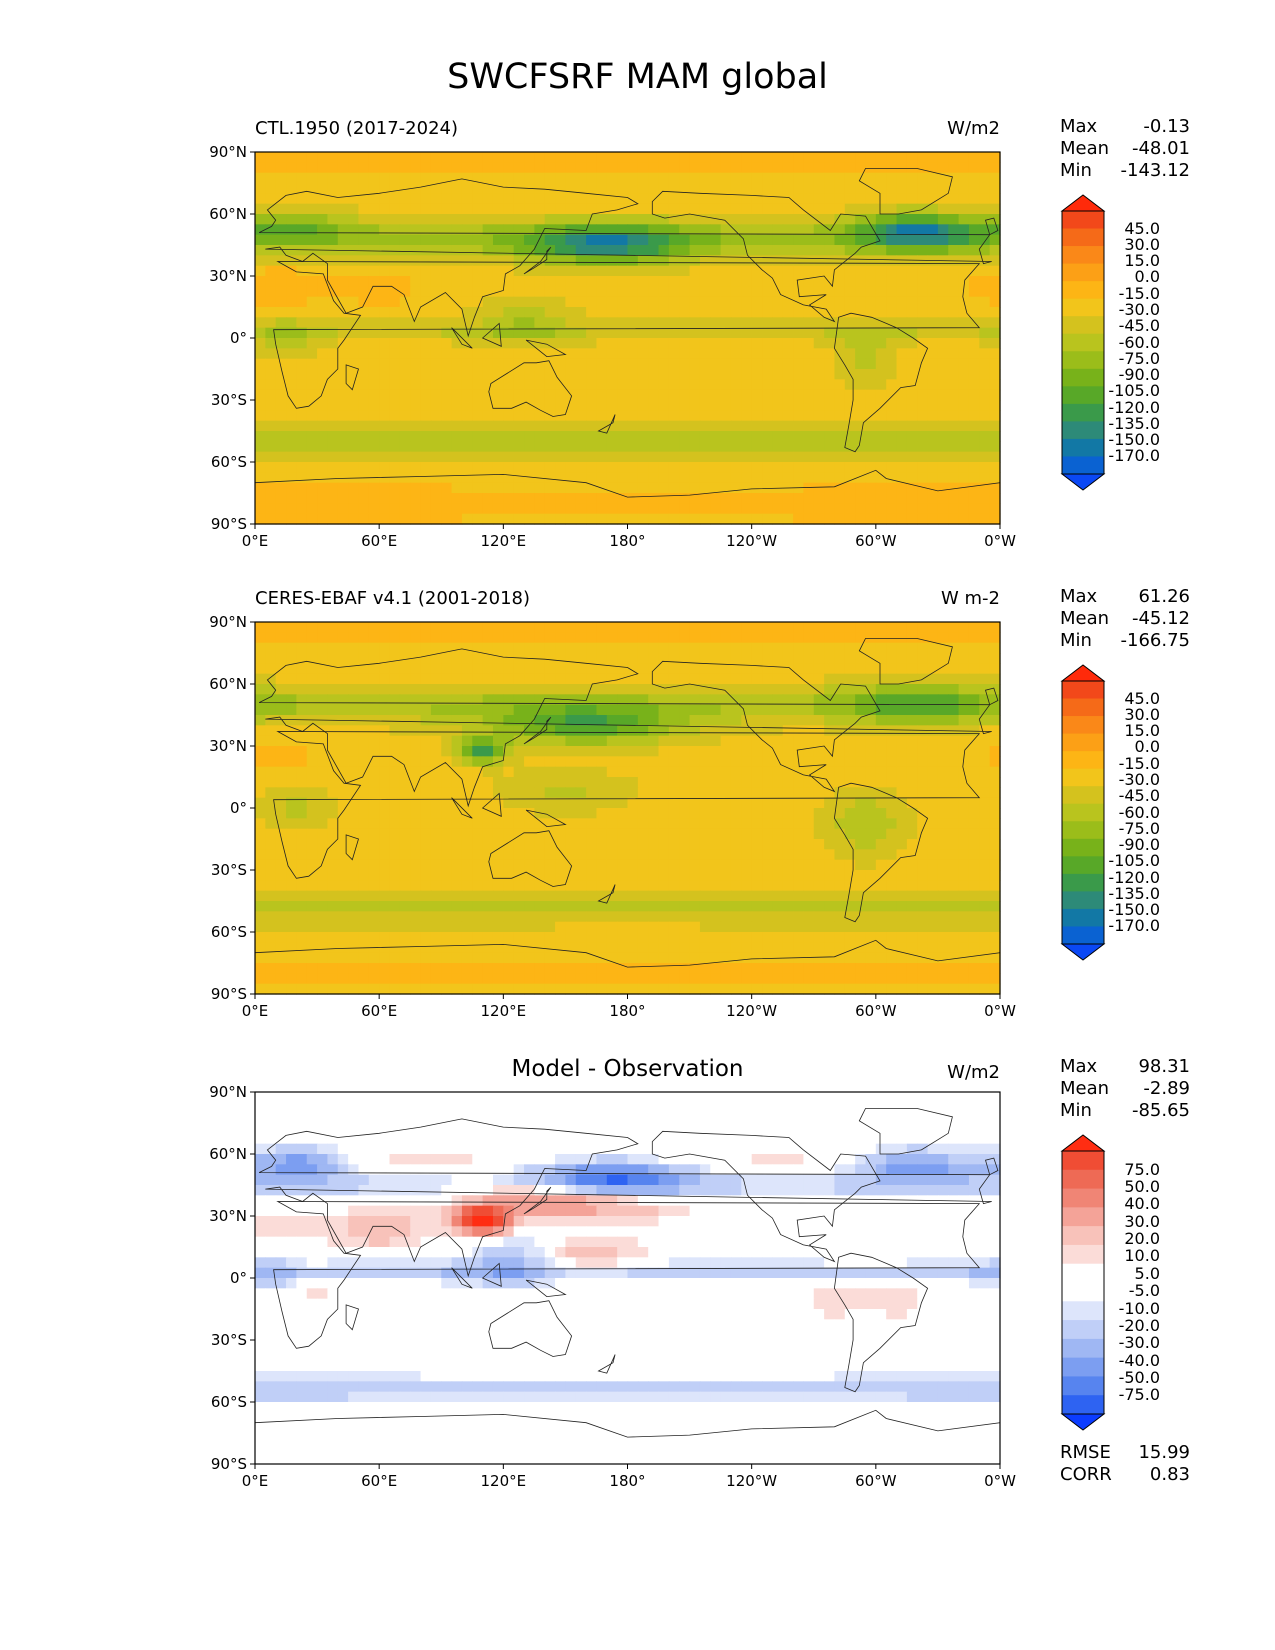 The image size is (1275, 1650). Describe the element at coordinates (1142, 698) in the screenshot. I see `colorbar-tick-label: 45.0` at that location.